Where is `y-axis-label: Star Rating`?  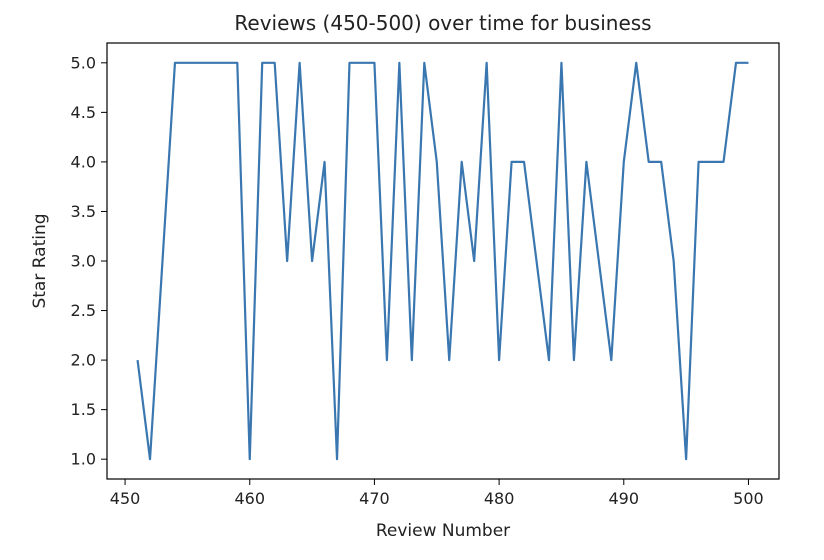 y-axis-label: Star Rating is located at coordinates (40, 260).